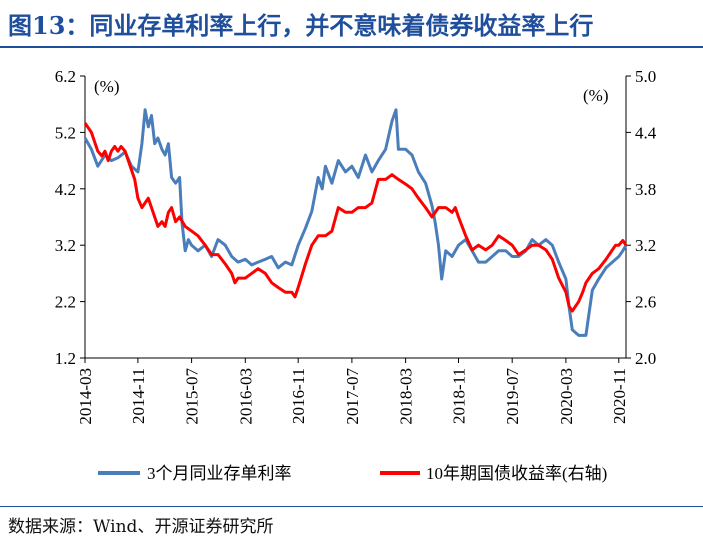 This screenshot has height=542, width=703. Describe the element at coordinates (458, 396) in the screenshot. I see `x-tick-label: 2018-11` at that location.